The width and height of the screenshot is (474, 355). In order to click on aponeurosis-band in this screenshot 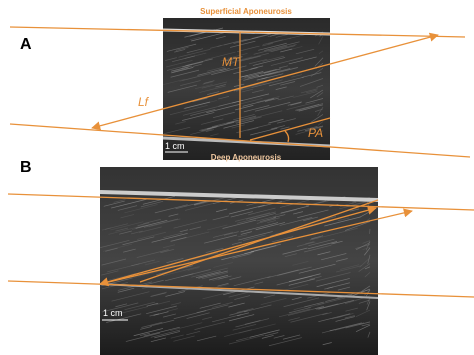, I will do `click(239, 196)`.